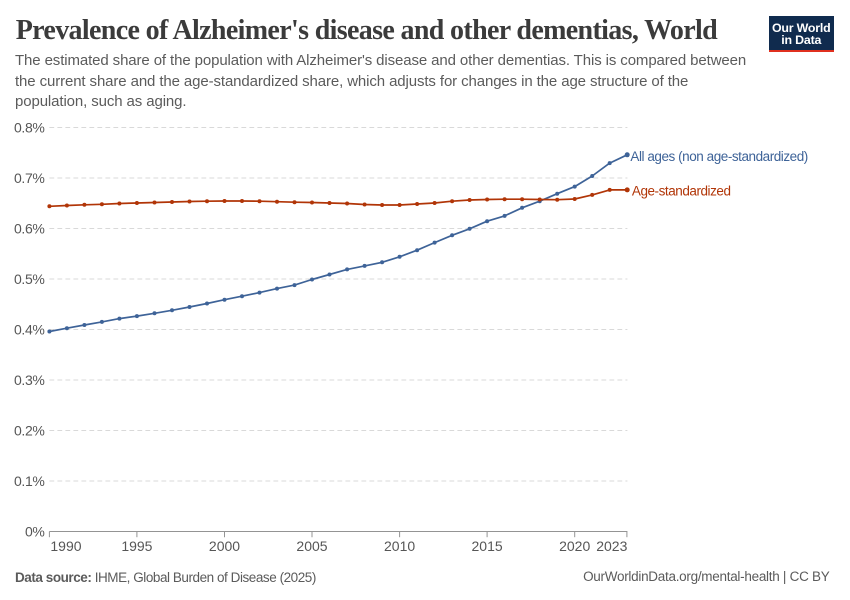 The image size is (850, 600). What do you see at coordinates (487, 546) in the screenshot?
I see `svg-text: 2015` at bounding box center [487, 546].